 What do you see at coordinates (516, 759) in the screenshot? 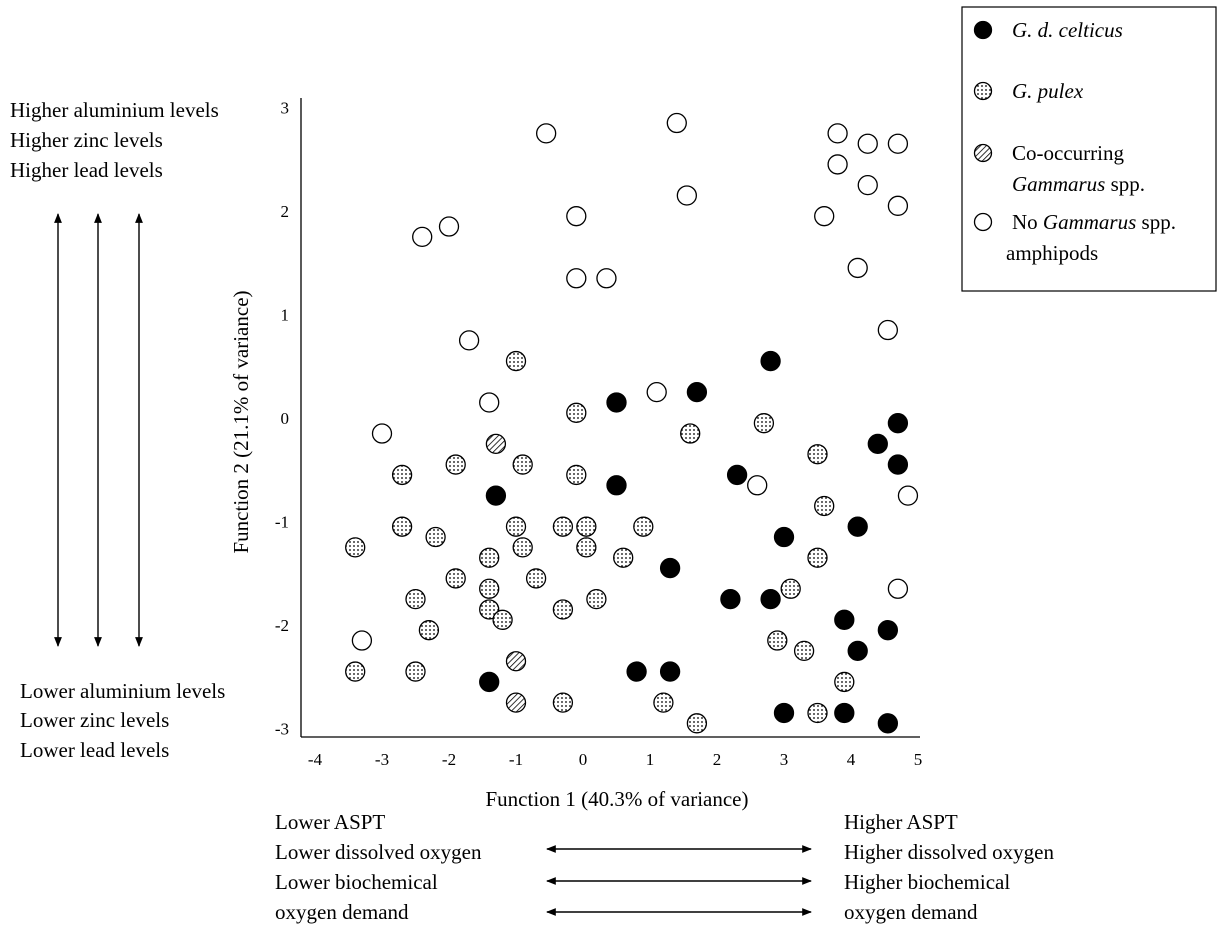
I see `x-tick-label: -1` at bounding box center [516, 759].